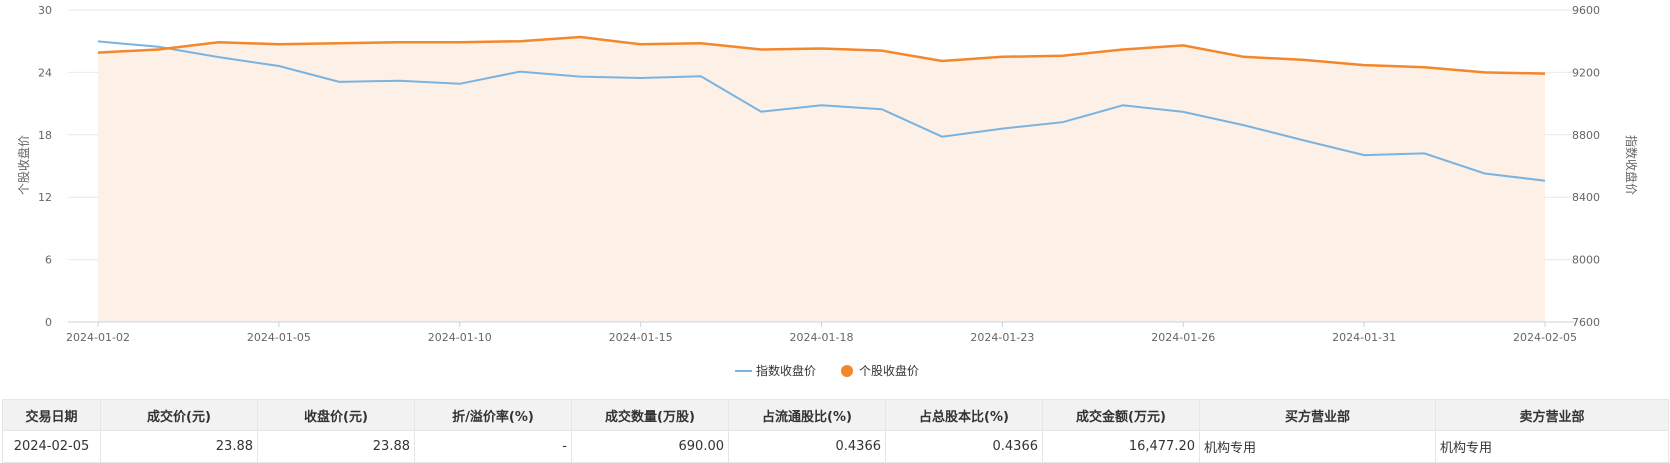  I want to click on table-header-cell: 收盘价(元), so click(336, 415).